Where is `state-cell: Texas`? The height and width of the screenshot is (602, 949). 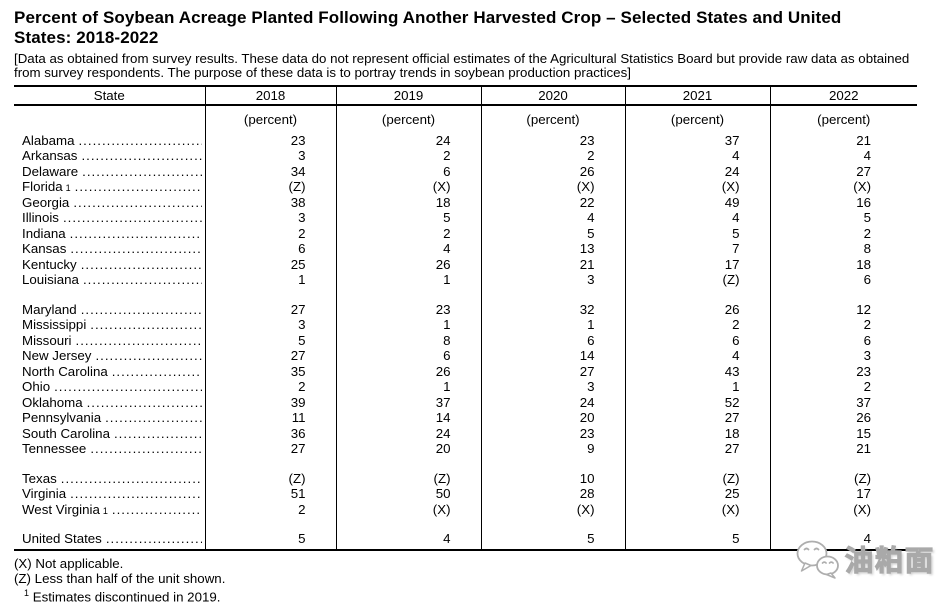
state-cell: Texas is located at coordinates (110, 478).